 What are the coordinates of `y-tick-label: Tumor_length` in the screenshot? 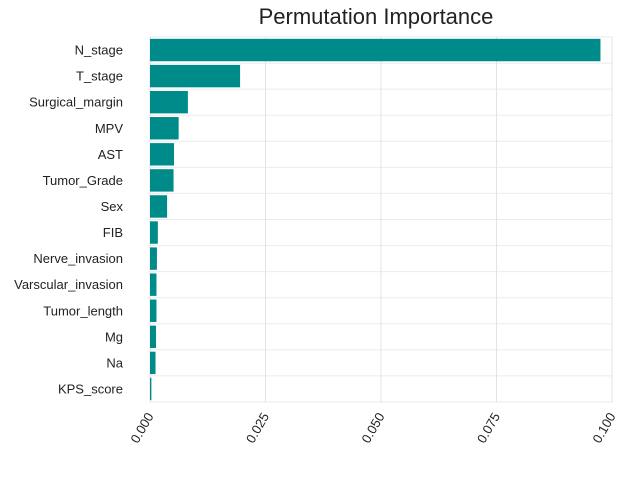 It's located at (83, 310).